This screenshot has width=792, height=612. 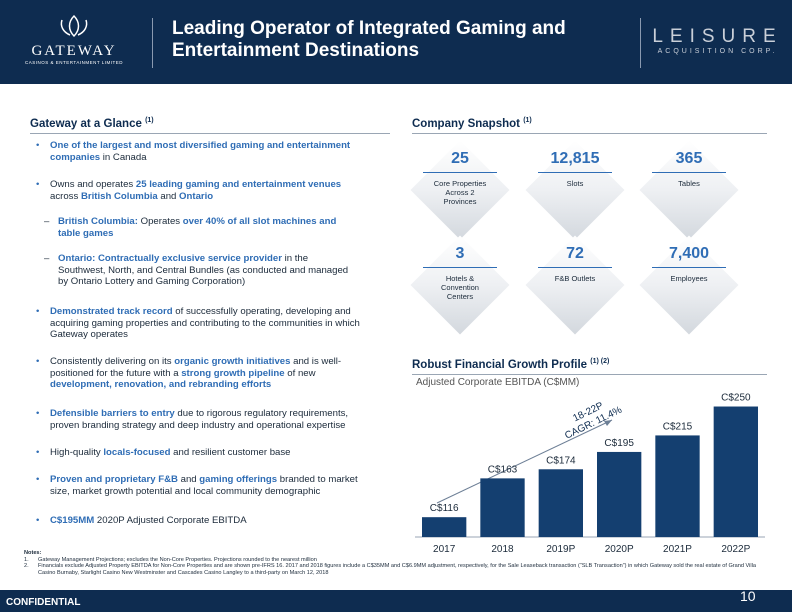 What do you see at coordinates (73, 62) in the screenshot?
I see `logo-tagline: CASINOS & ENTERTAINMENT LIMITED` at bounding box center [73, 62].